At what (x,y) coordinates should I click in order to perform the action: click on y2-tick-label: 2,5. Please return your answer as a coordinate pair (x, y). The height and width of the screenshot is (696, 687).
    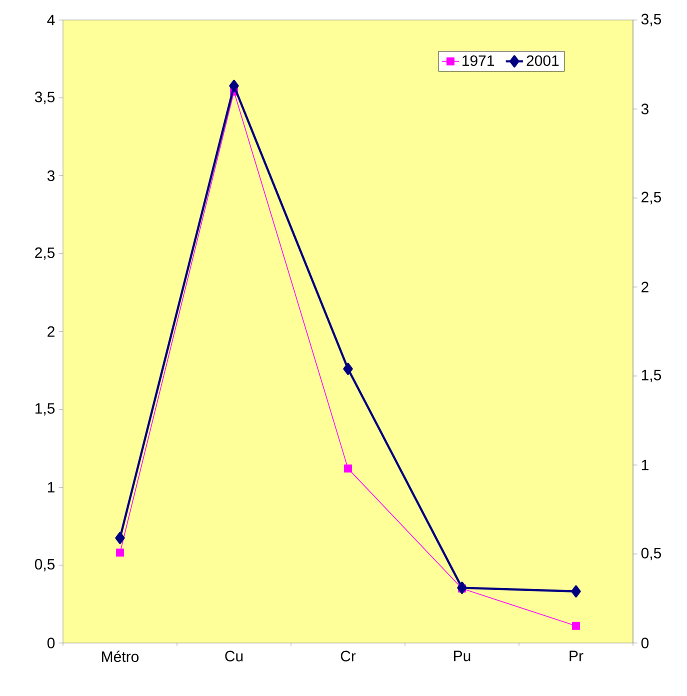
    Looking at the image, I should click on (652, 198).